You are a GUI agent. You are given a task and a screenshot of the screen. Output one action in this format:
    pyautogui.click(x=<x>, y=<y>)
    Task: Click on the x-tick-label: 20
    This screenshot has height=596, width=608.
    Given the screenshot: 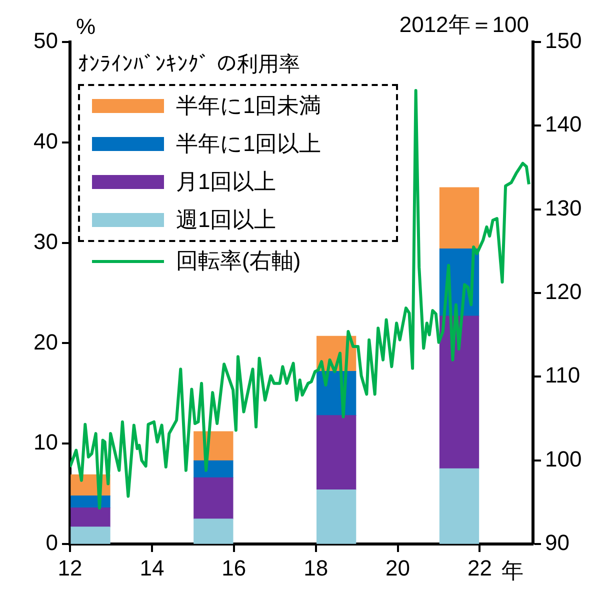 What is the action you would take?
    pyautogui.click(x=398, y=567)
    